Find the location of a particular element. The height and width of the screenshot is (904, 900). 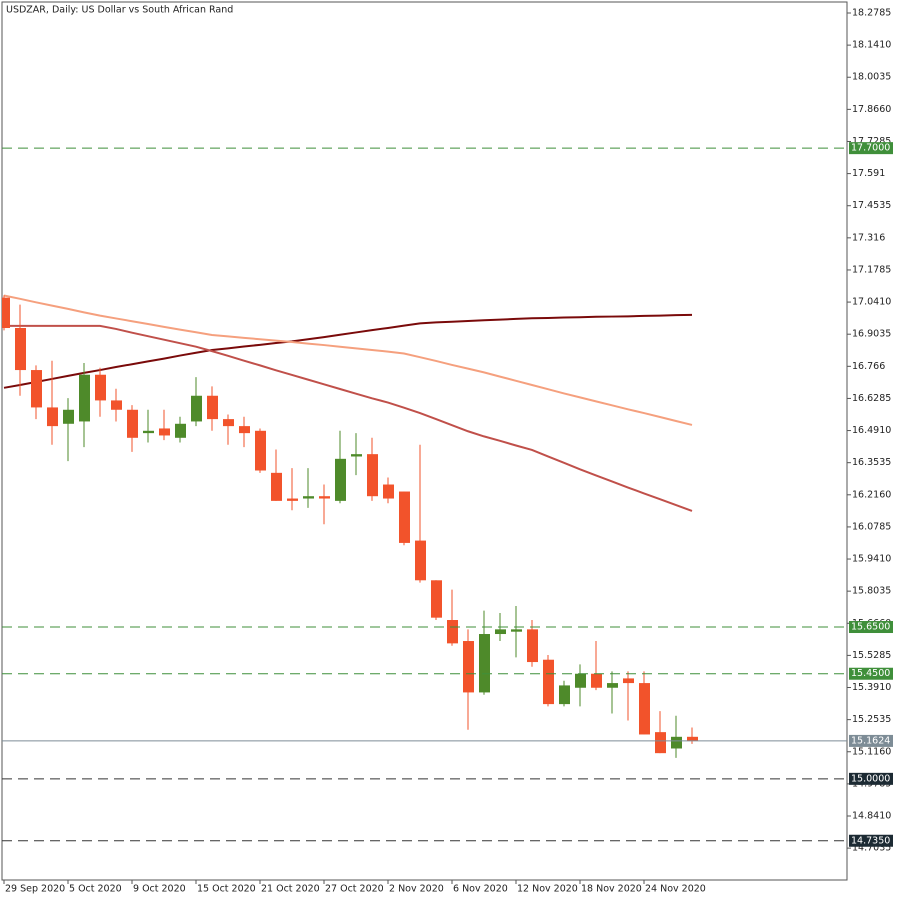

y-tick-label: 16.766 is located at coordinates (868, 366).